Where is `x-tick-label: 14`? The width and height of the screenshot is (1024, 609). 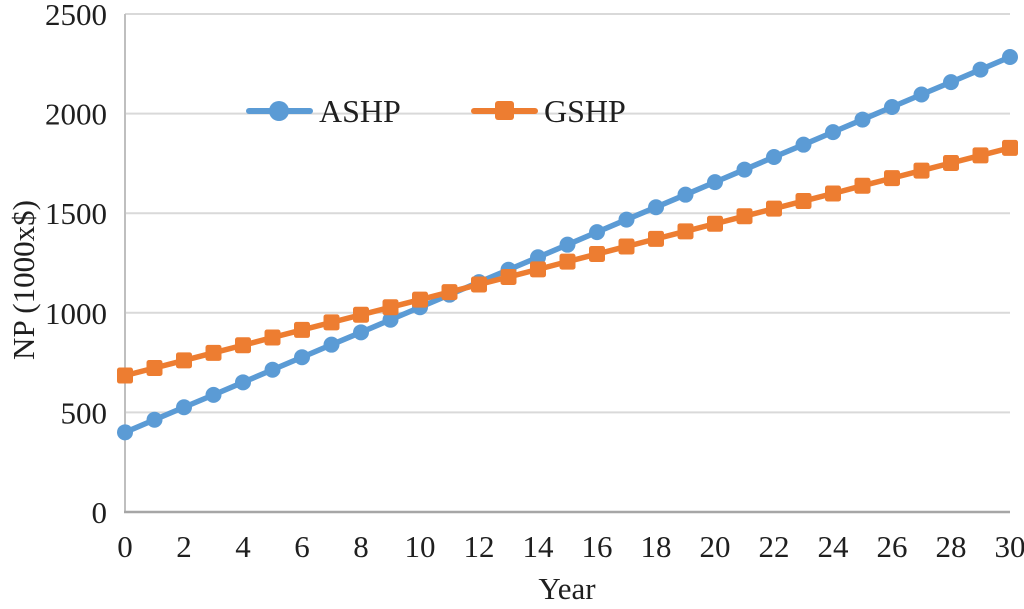 x-tick-label: 14 is located at coordinates (539, 546).